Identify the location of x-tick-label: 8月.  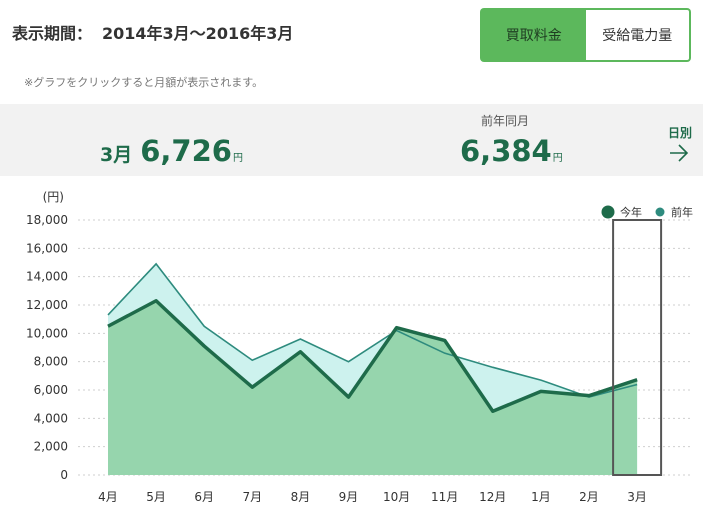
(301, 497).